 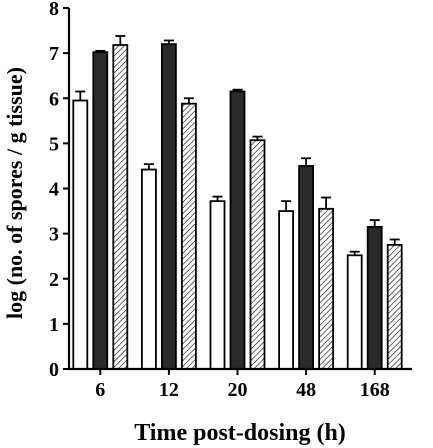 I want to click on y-tick-label: 7, so click(x=54, y=54).